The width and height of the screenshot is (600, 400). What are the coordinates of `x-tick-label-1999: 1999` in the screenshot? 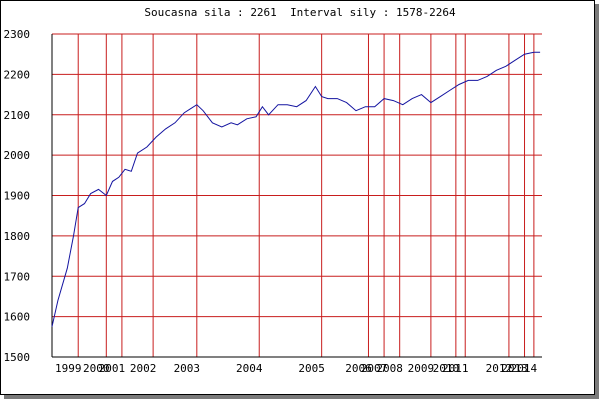 It's located at (68, 368).